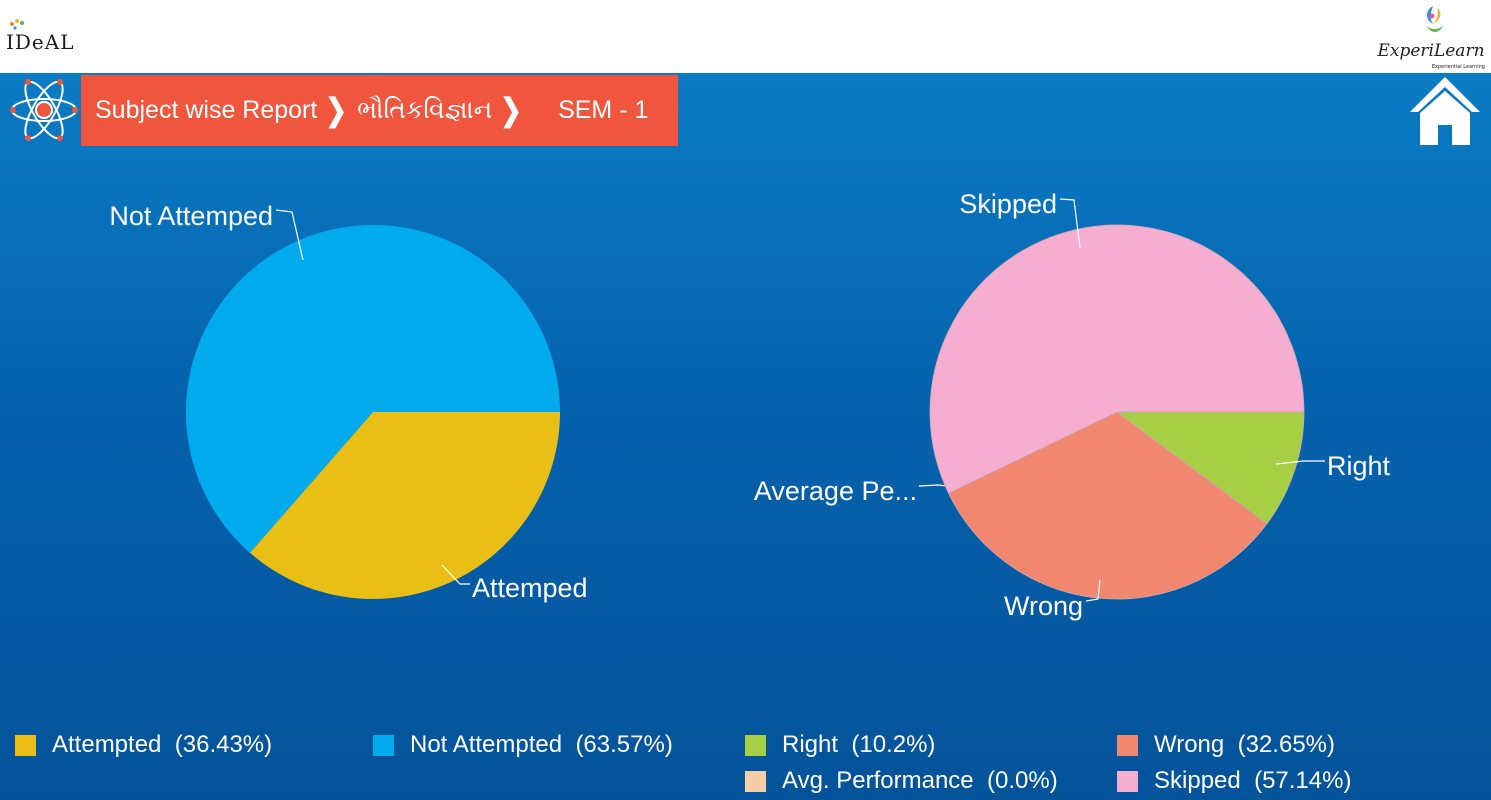 The image size is (1491, 800). What do you see at coordinates (425, 110) in the screenshot?
I see `breadcrumb-item-subject: ભૌતિકવિજ્ઞાન` at bounding box center [425, 110].